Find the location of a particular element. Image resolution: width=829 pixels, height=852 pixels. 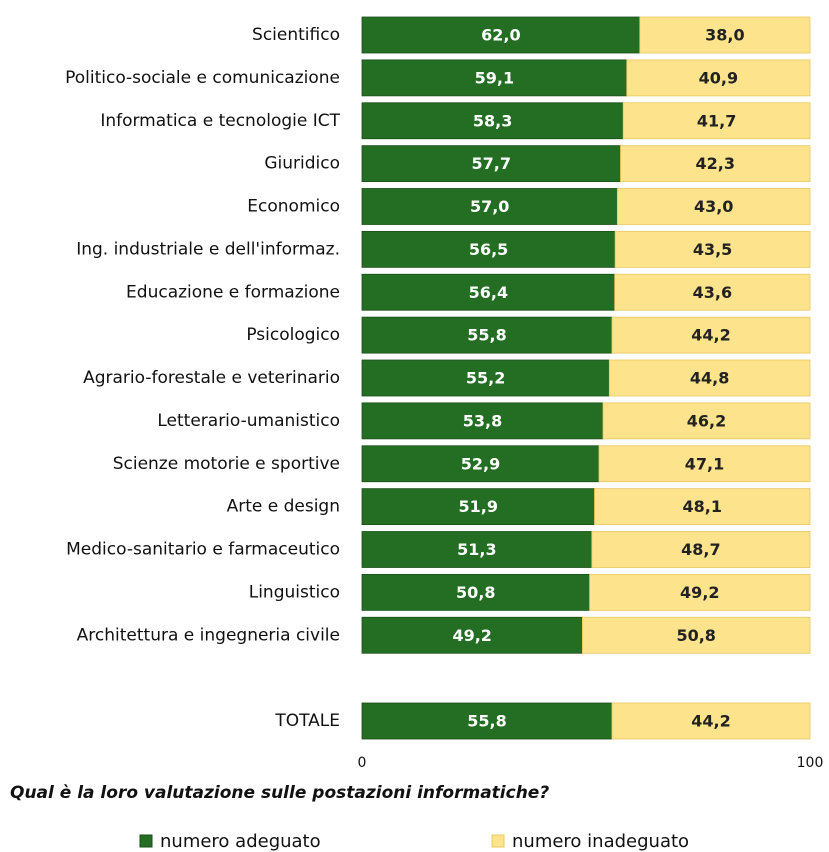

value-label: 51,9 is located at coordinates (478, 506).